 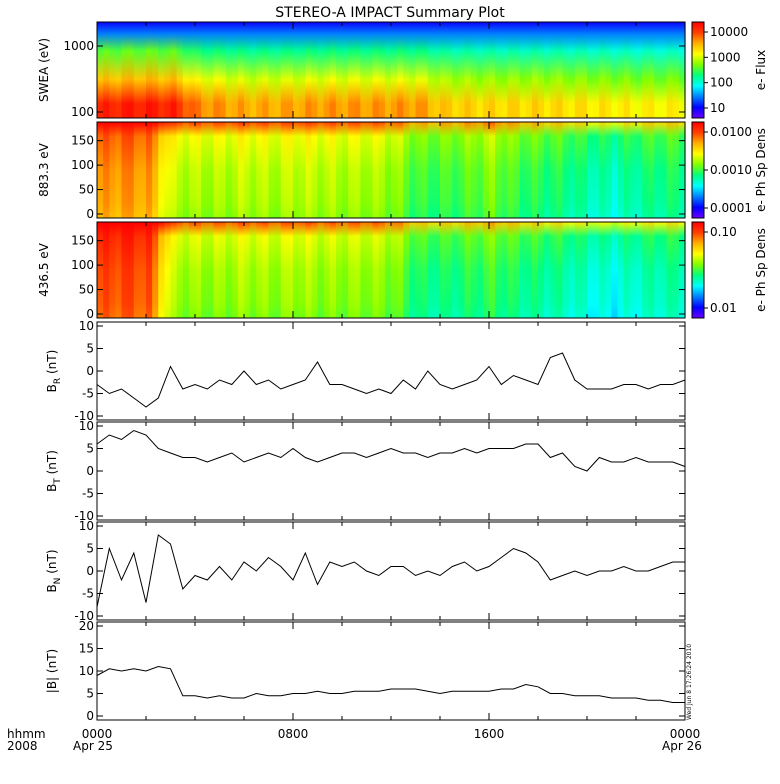 What do you see at coordinates (761, 70) in the screenshot?
I see `colorbar-label: e- Flux` at bounding box center [761, 70].